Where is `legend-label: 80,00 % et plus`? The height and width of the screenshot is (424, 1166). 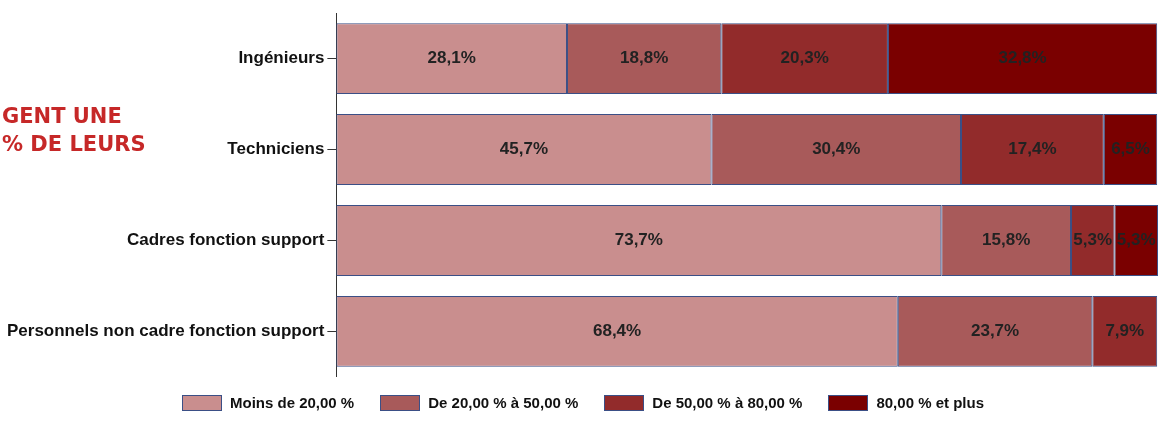 legend-label: 80,00 % et plus is located at coordinates (930, 402).